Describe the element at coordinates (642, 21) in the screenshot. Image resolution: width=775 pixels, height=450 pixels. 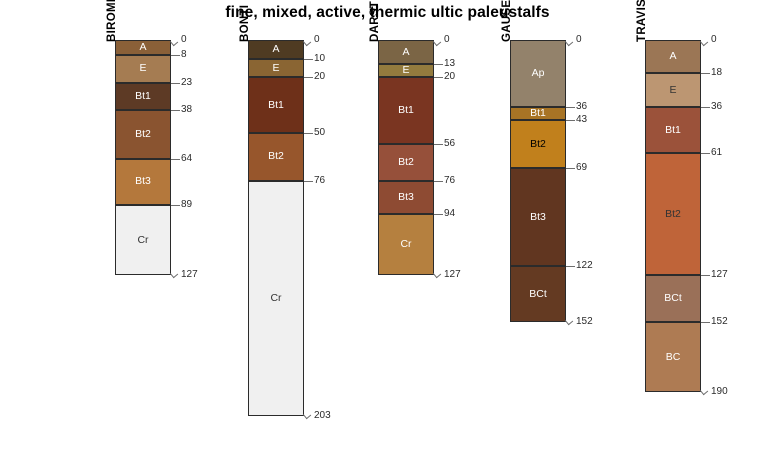
I see `site-label-travis: TRAVIS` at that location.